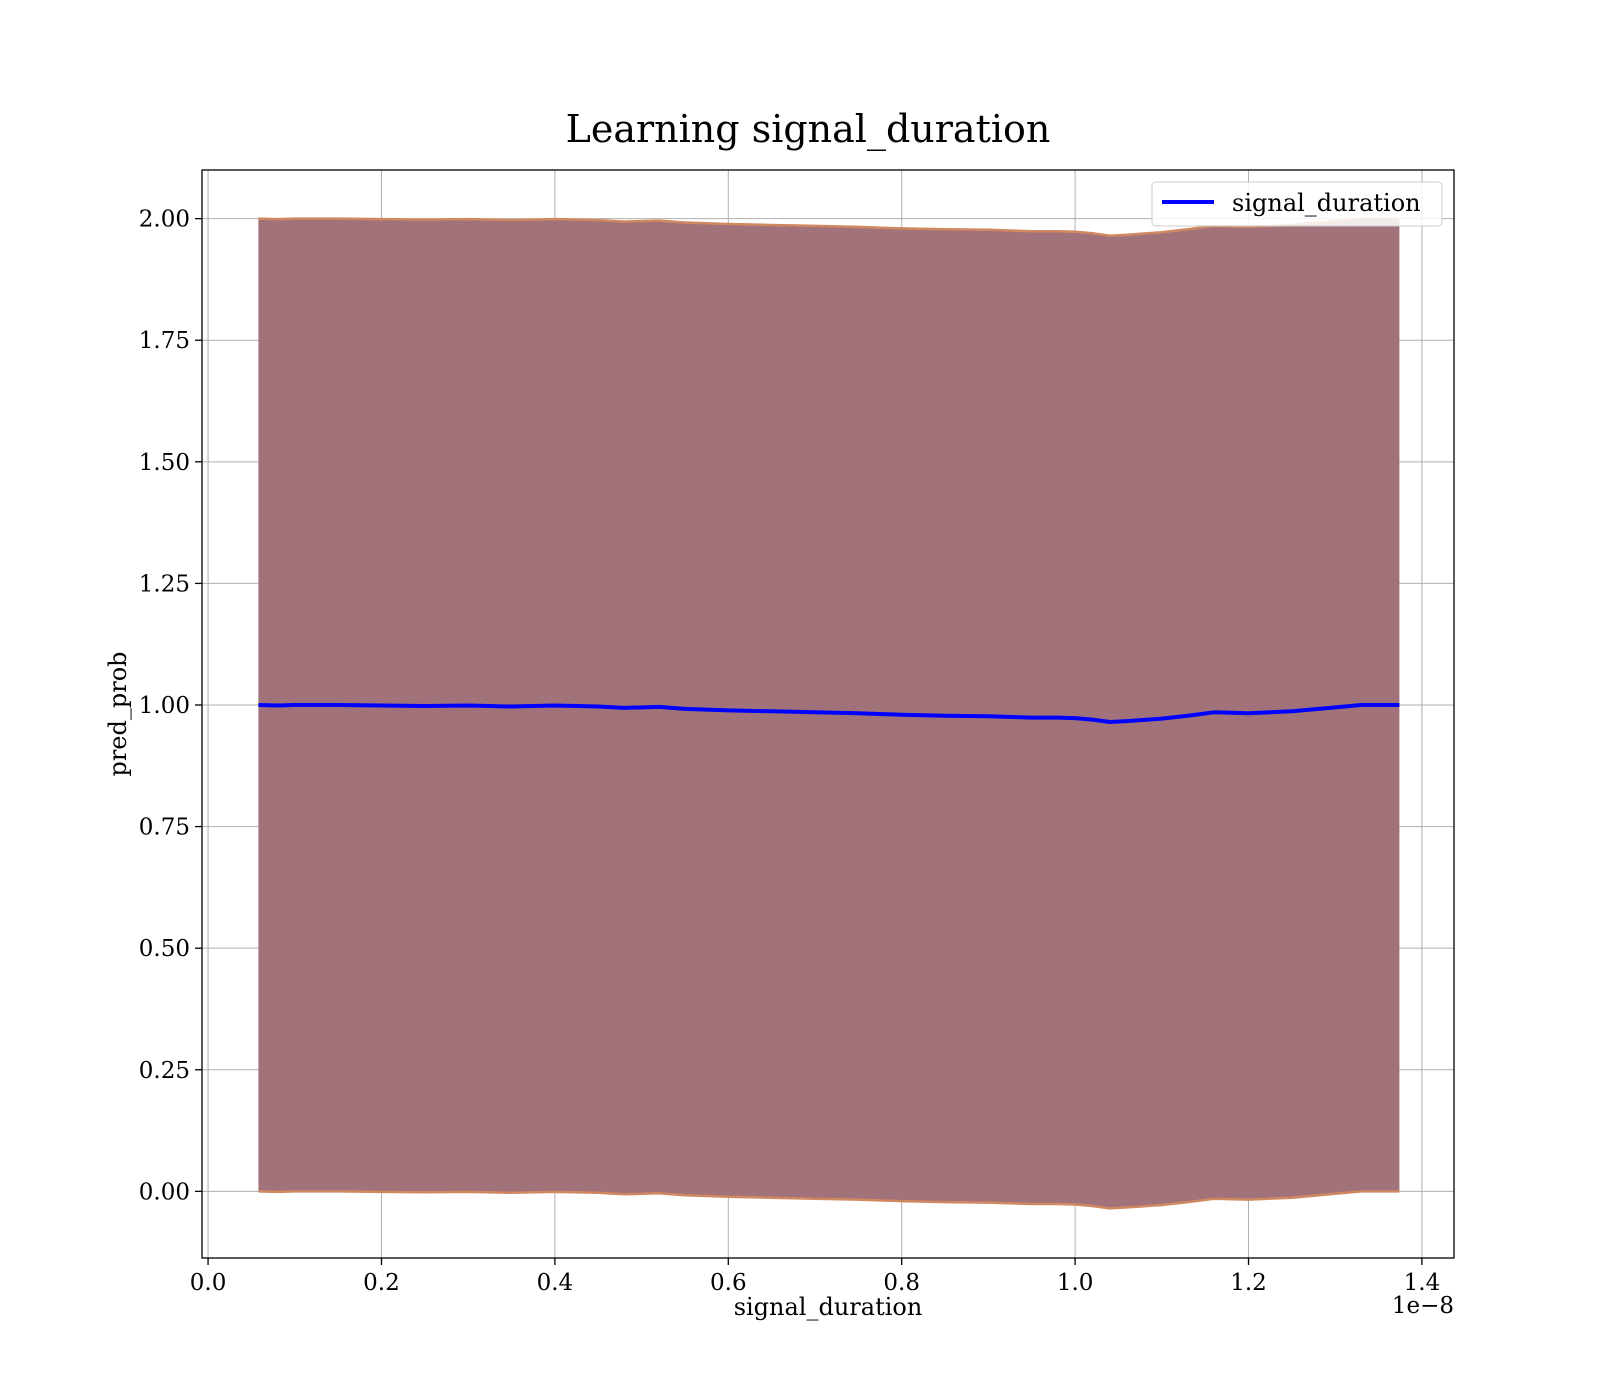 The width and height of the screenshot is (1600, 1400). Describe the element at coordinates (808, 129) in the screenshot. I see `chart-title: Learning signal_duration` at that location.